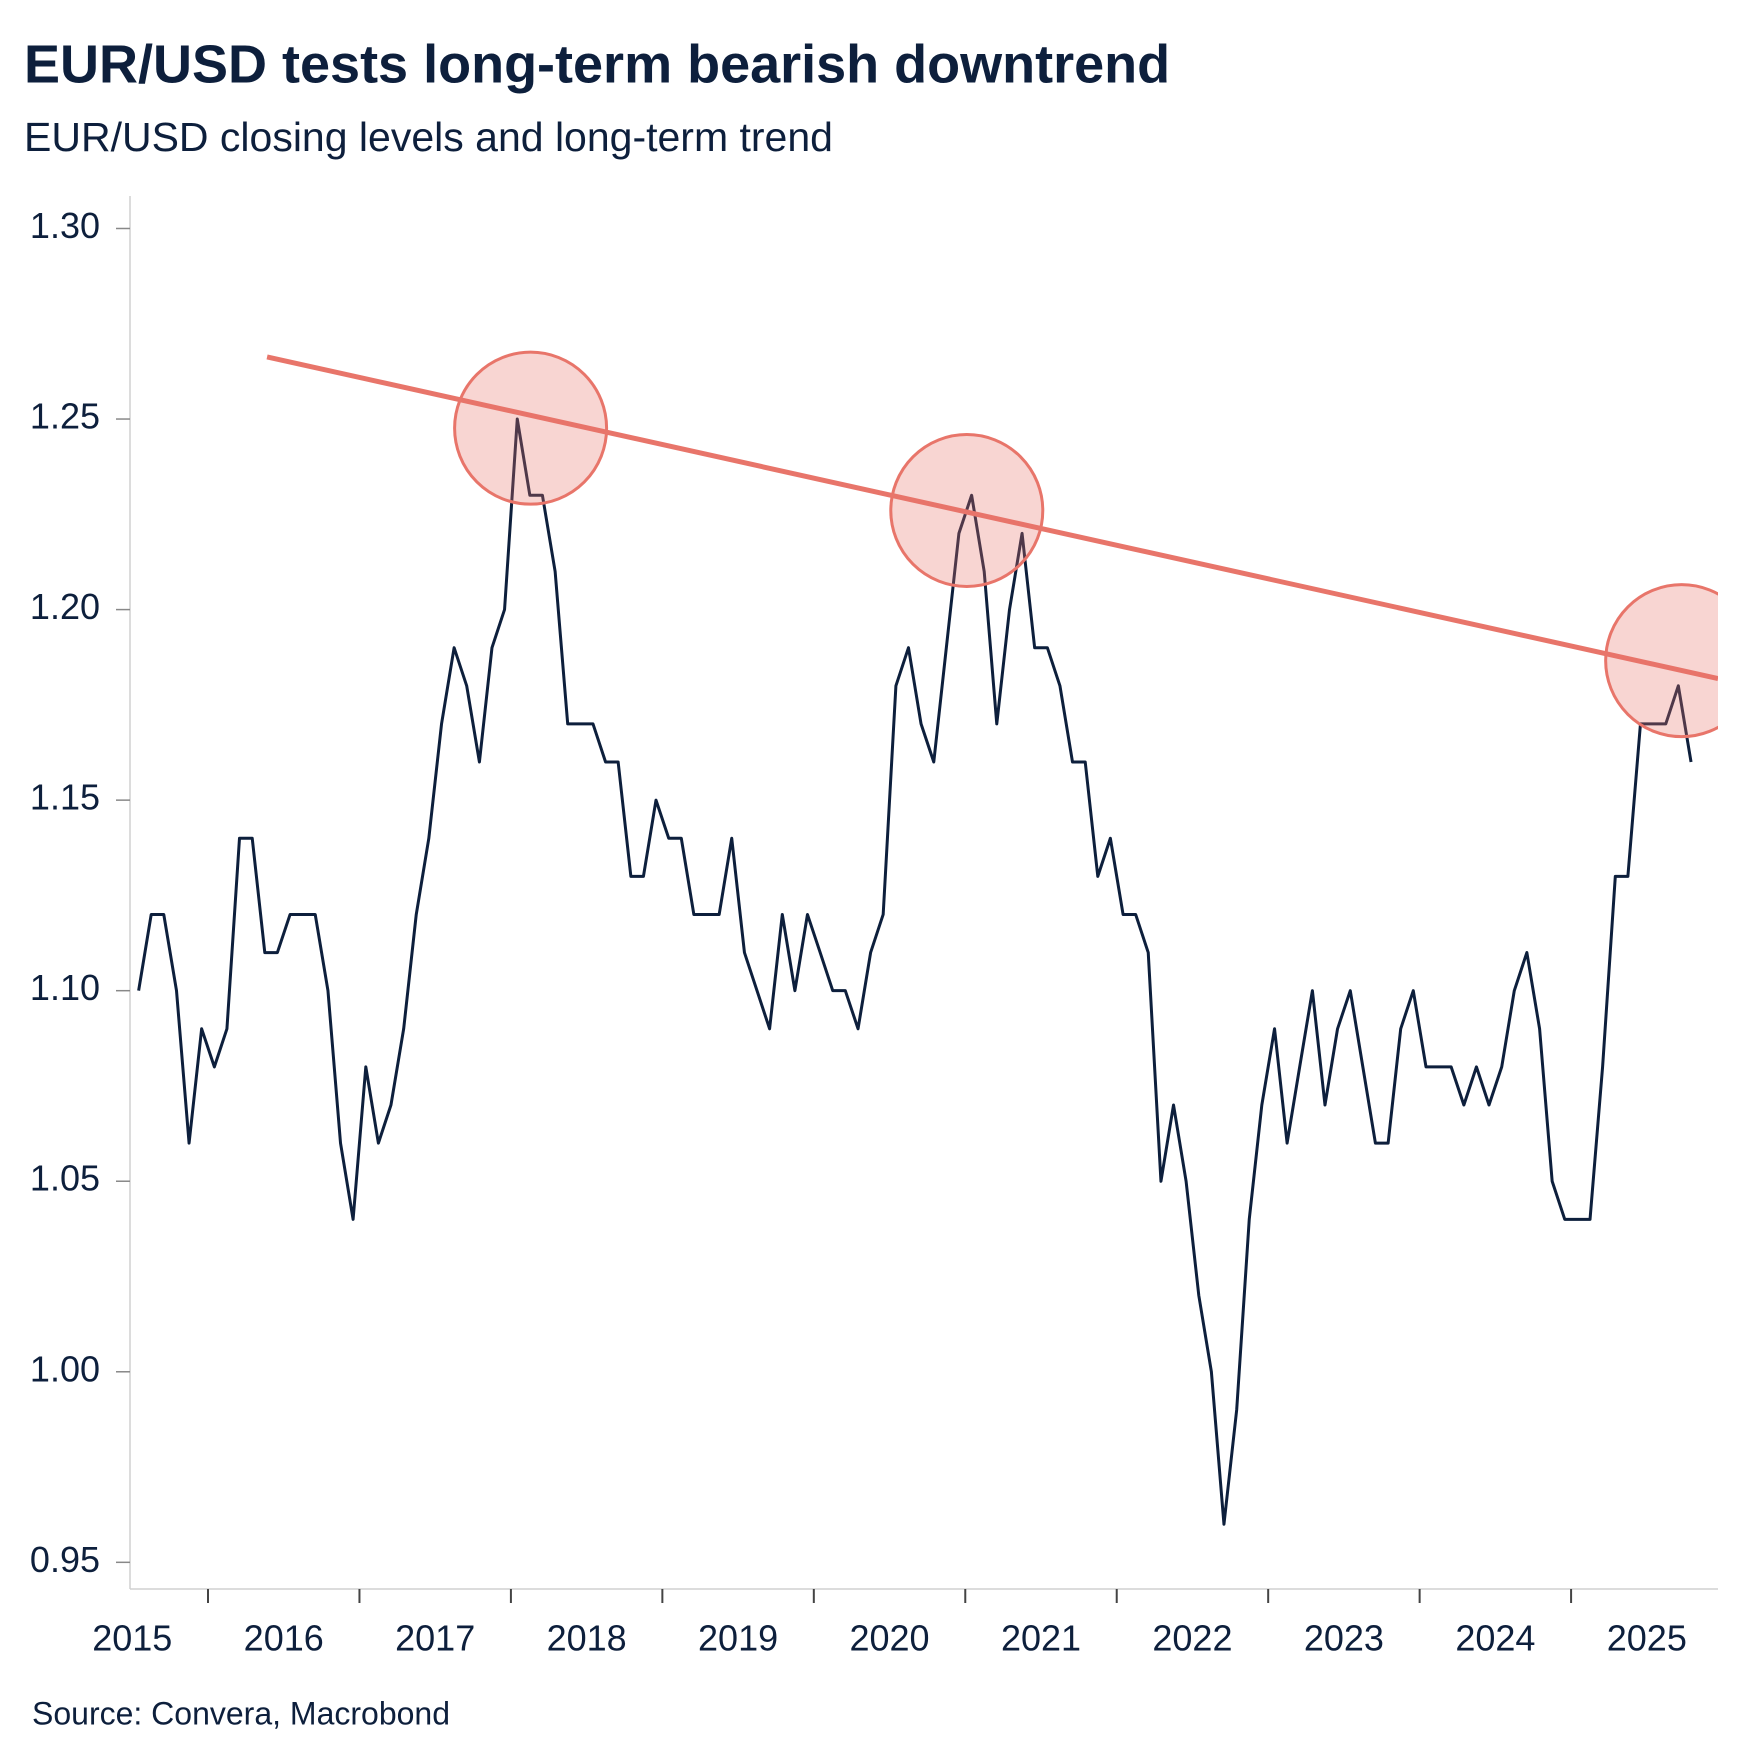  Describe the element at coordinates (65, 1368) in the screenshot. I see `y-tick-label: 1.00` at that location.